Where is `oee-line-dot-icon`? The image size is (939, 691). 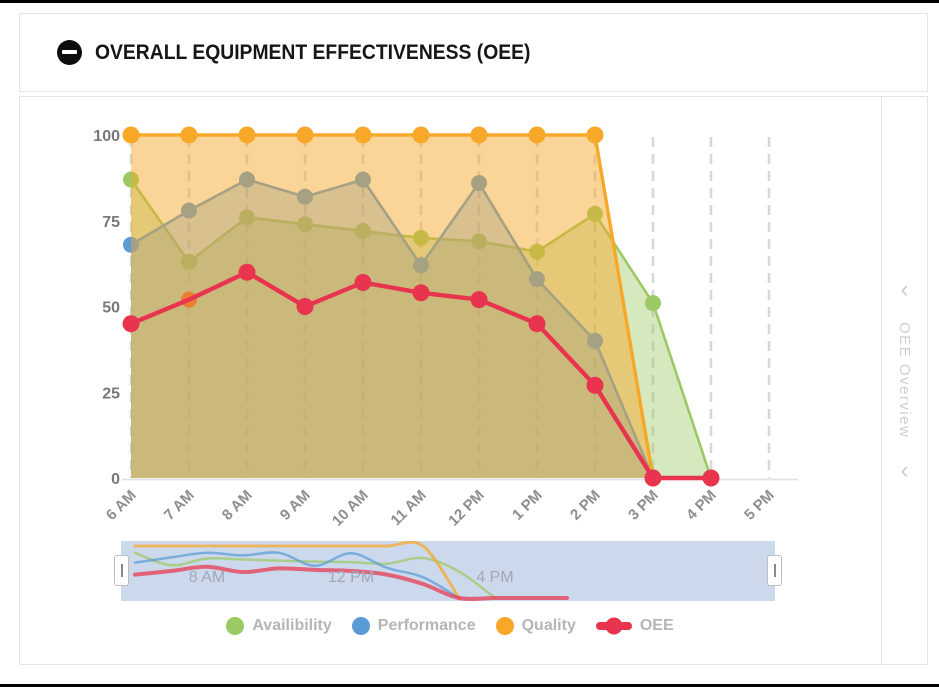 oee-line-dot-icon is located at coordinates (613, 626).